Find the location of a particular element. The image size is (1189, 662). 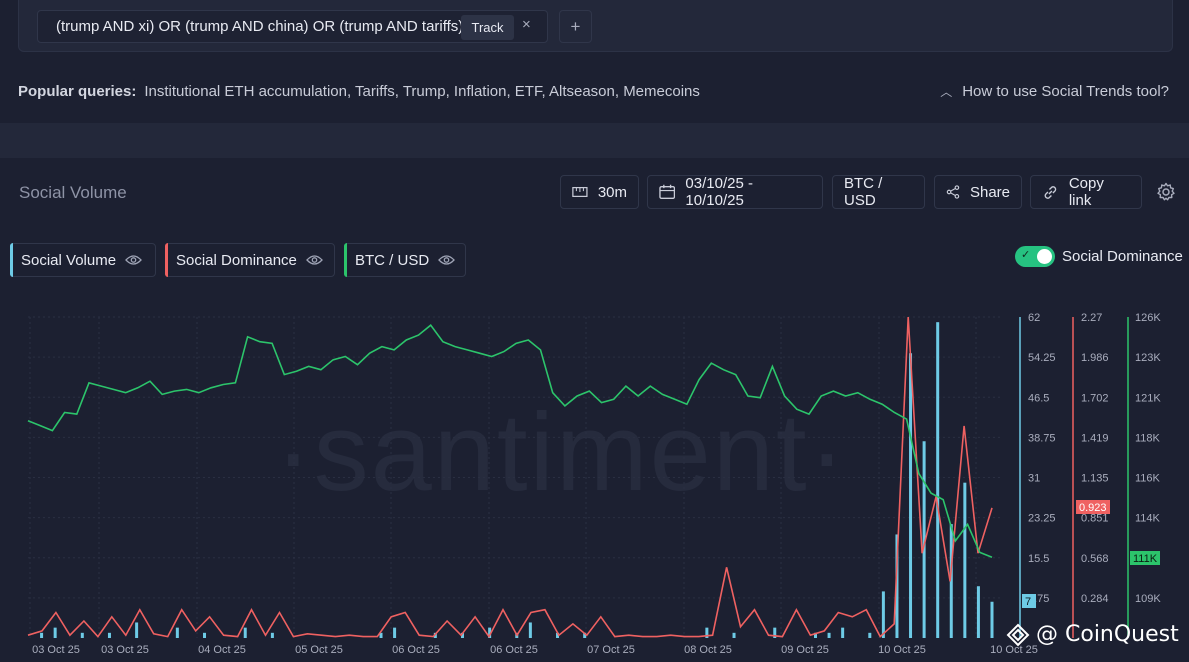

calendar-icon is located at coordinates (667, 191).